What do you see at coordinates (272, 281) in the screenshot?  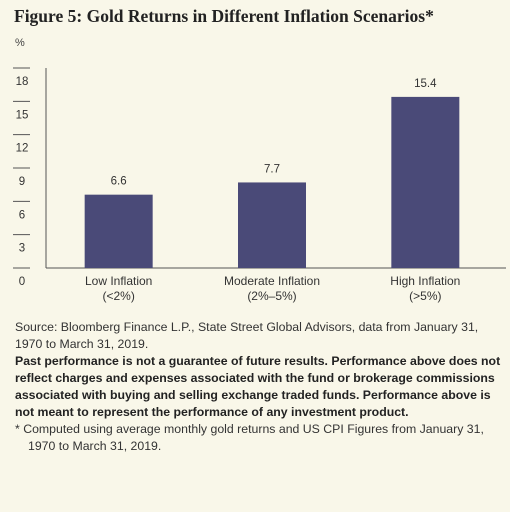 I see `x-category-label: Moderate Inflation` at bounding box center [272, 281].